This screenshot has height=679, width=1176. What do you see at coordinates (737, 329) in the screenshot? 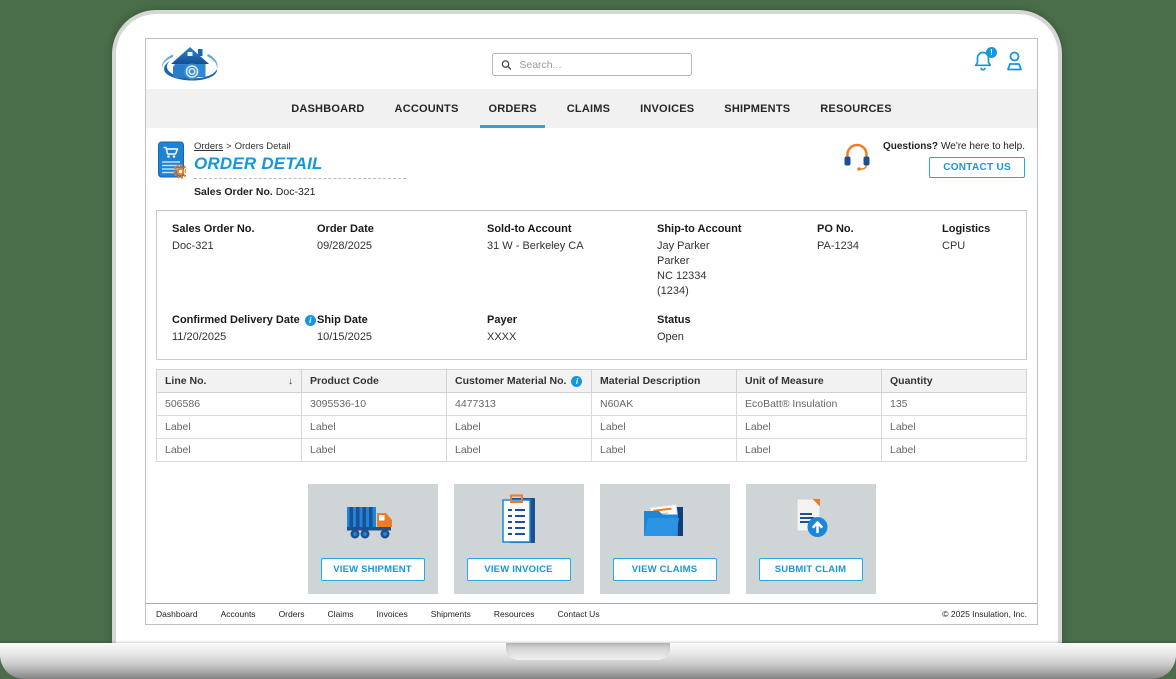
I see `field-status: Status Open` at bounding box center [737, 329].